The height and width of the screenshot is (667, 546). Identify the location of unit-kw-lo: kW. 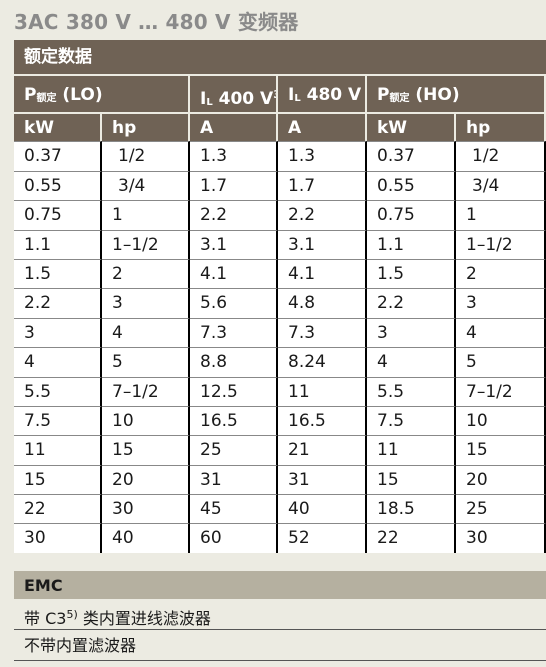
(58, 127).